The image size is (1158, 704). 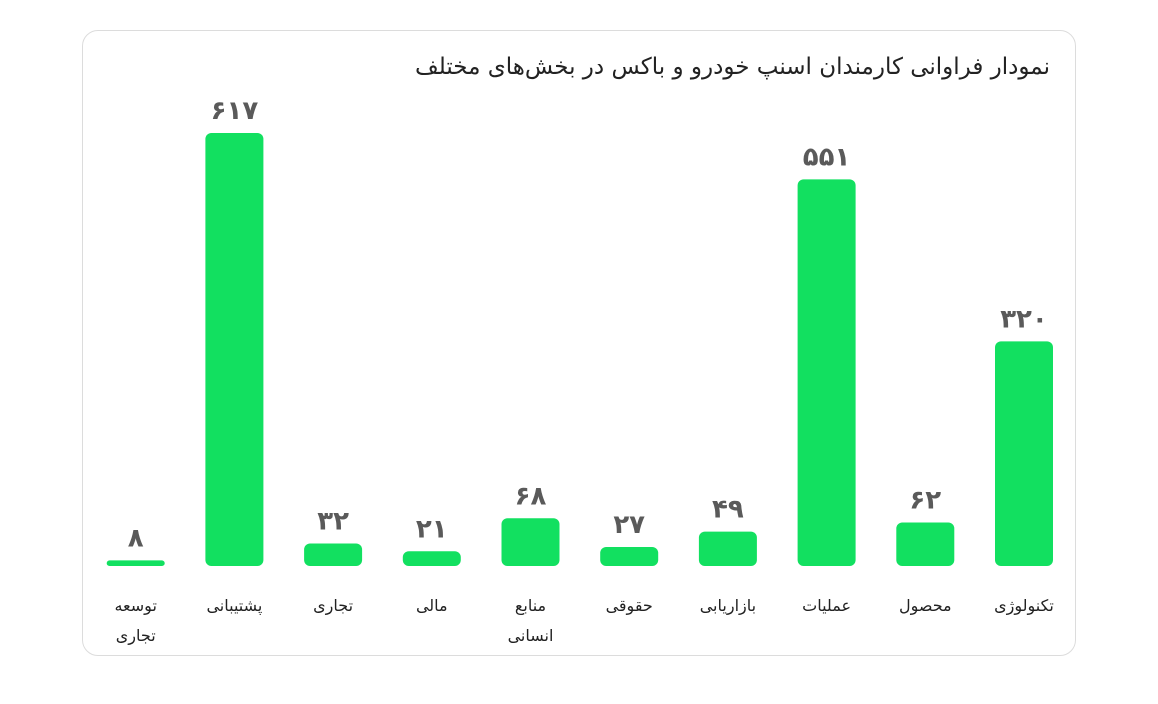 I want to click on x-tick-label: پشتیبانی, so click(x=234, y=605).